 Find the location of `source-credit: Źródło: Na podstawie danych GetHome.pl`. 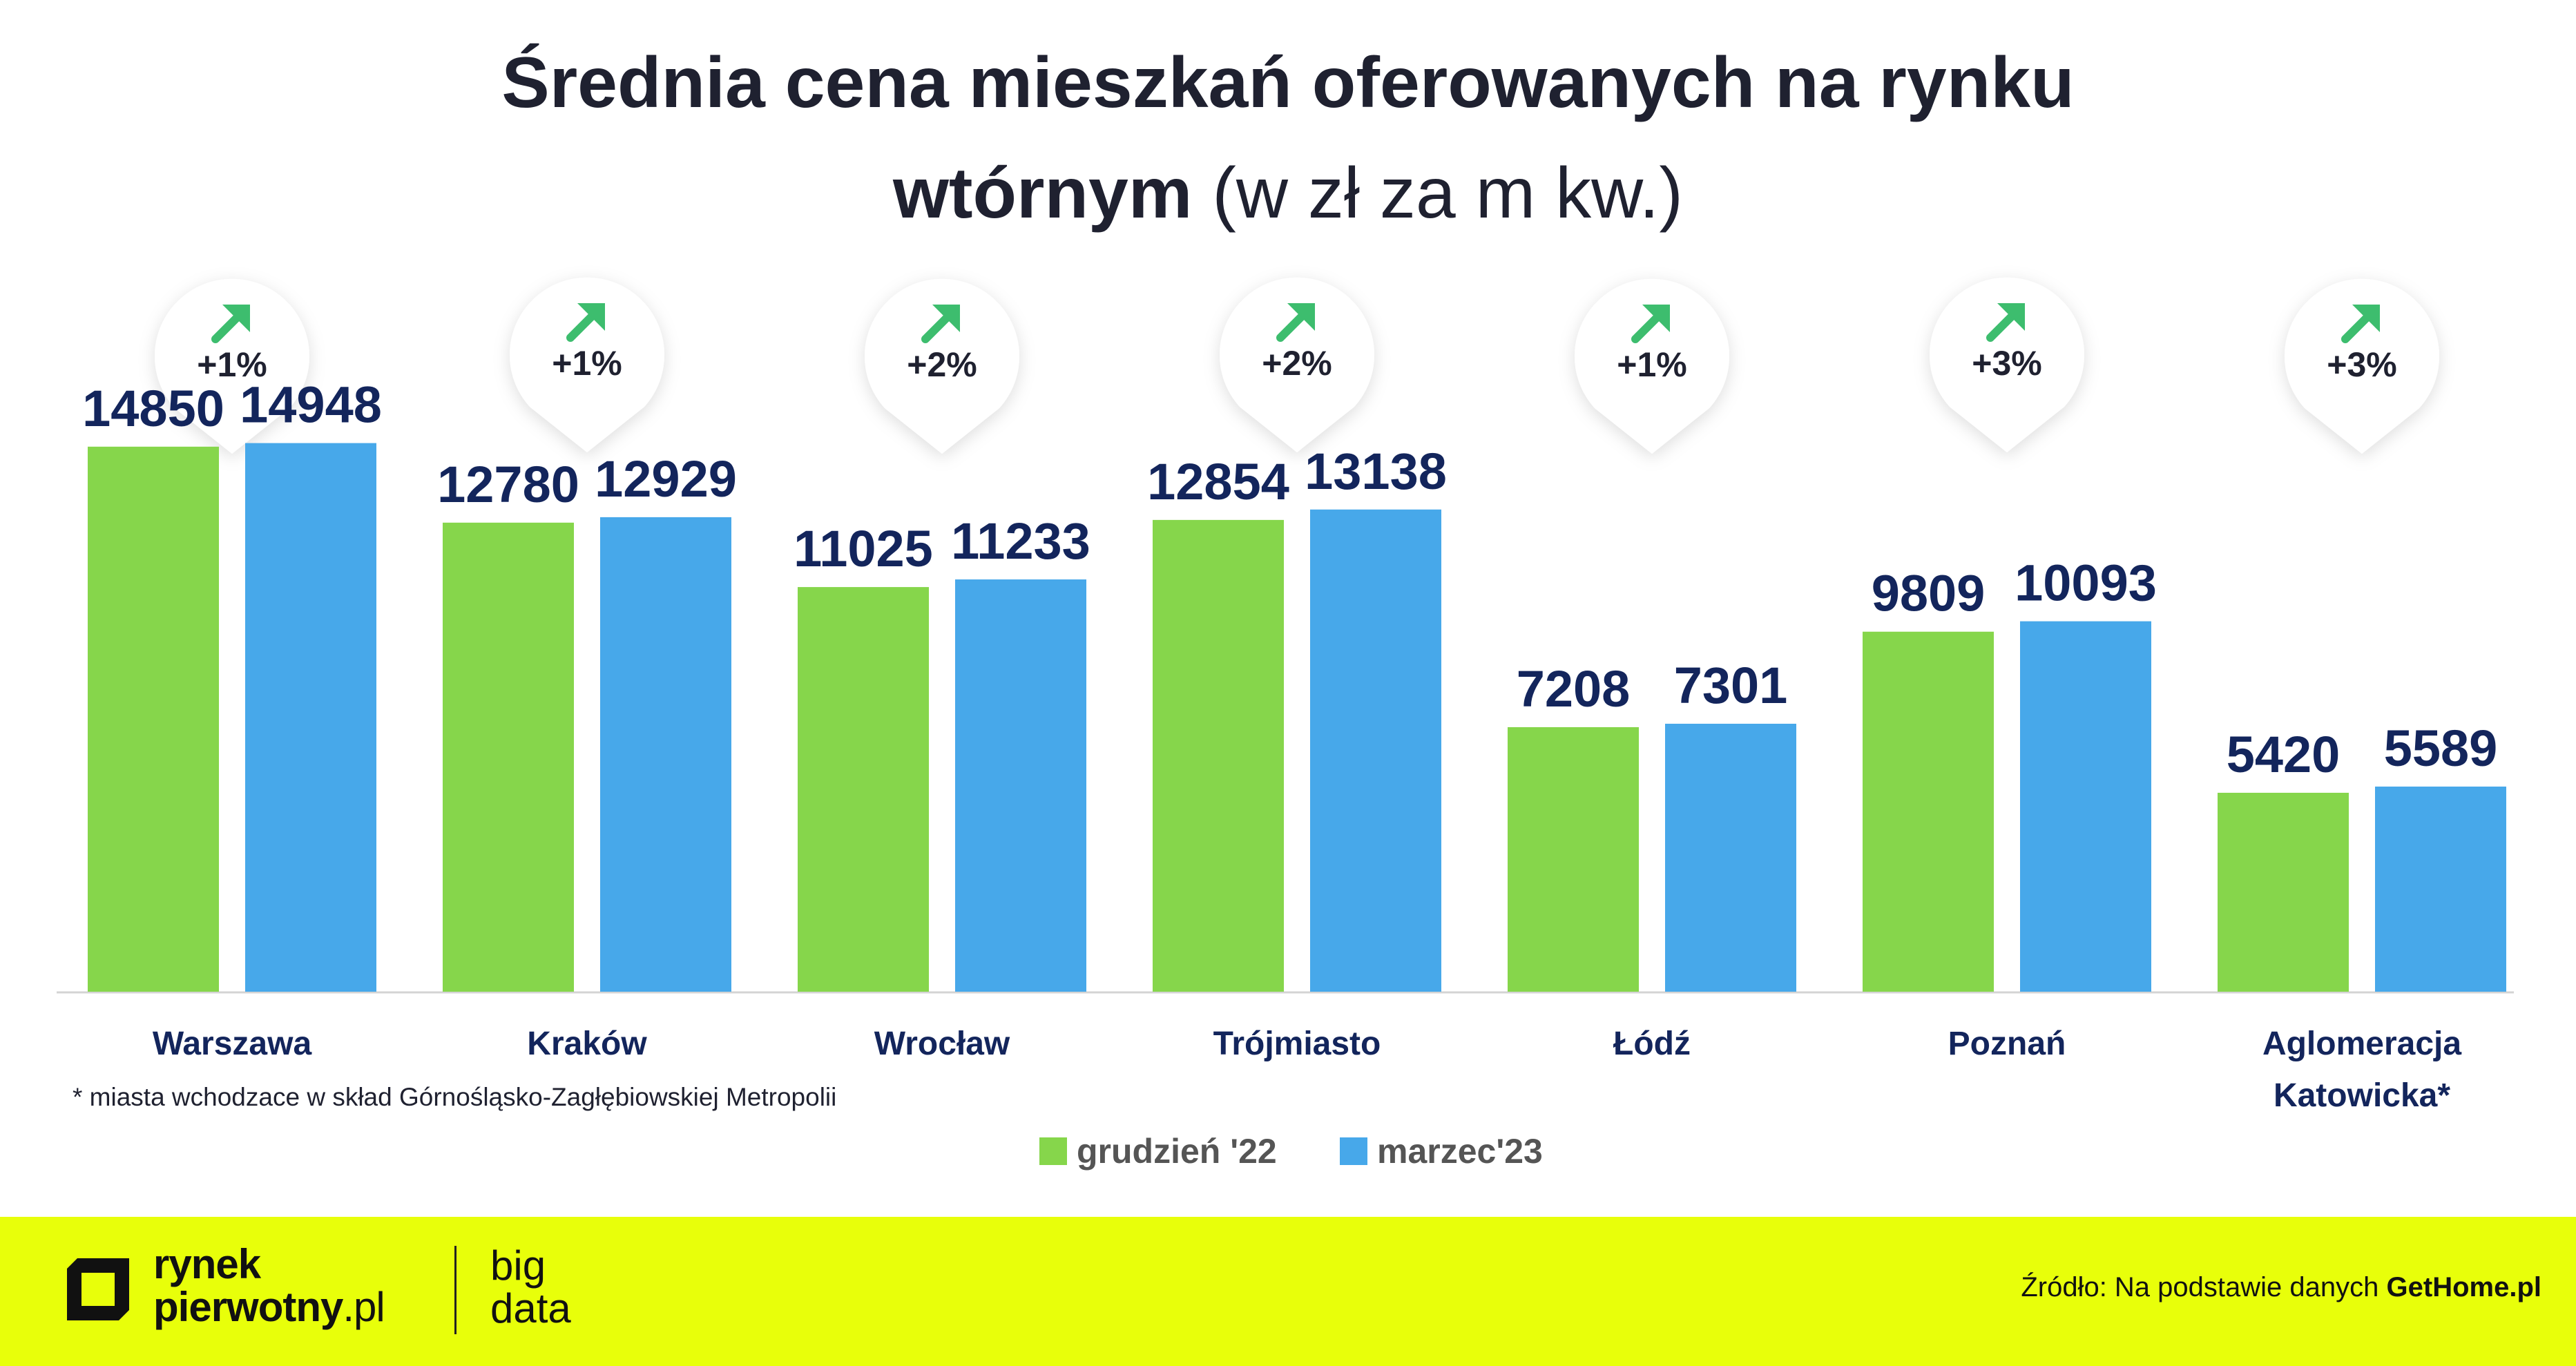

source-credit: Źródło: Na podstawie danych GetHome.pl is located at coordinates (2281, 1287).